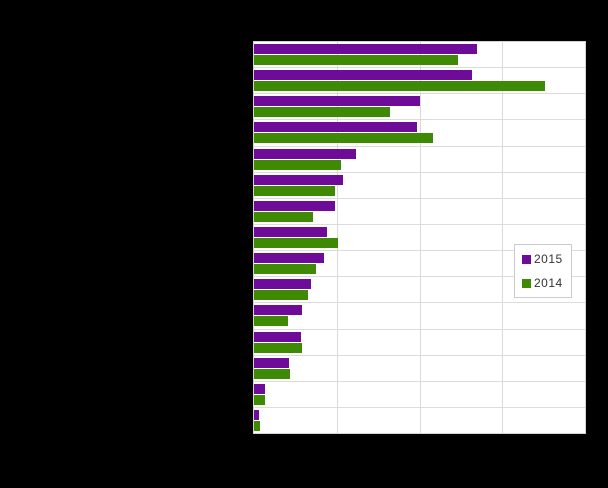 The width and height of the screenshot is (608, 488). What do you see at coordinates (526, 259) in the screenshot?
I see `legend-swatch-2015` at bounding box center [526, 259].